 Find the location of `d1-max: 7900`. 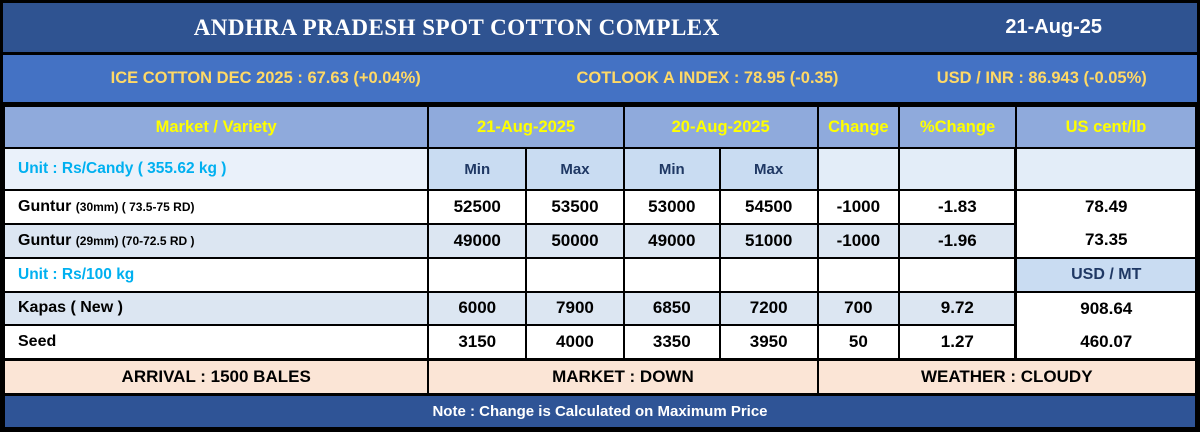

d1-max: 7900 is located at coordinates (575, 308).